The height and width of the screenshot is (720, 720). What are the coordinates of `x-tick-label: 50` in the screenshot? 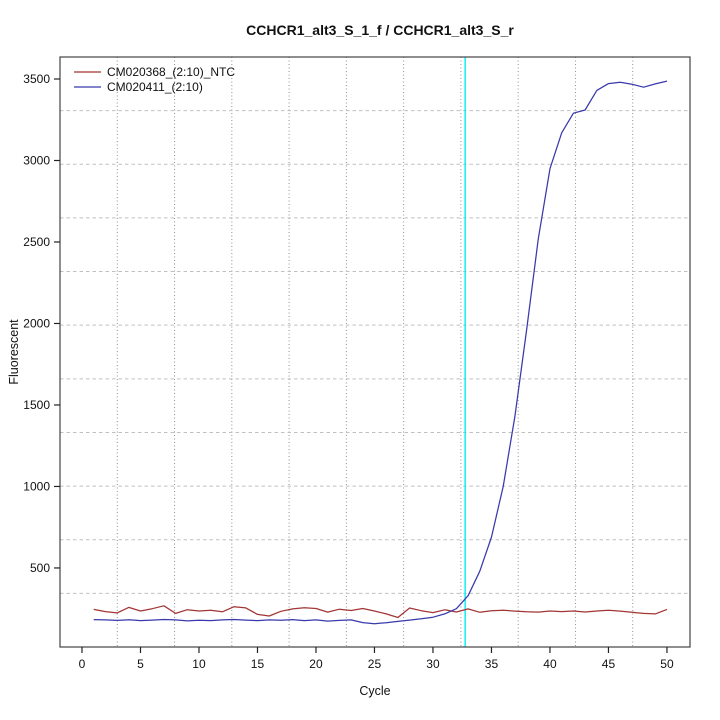 It's located at (667, 664).